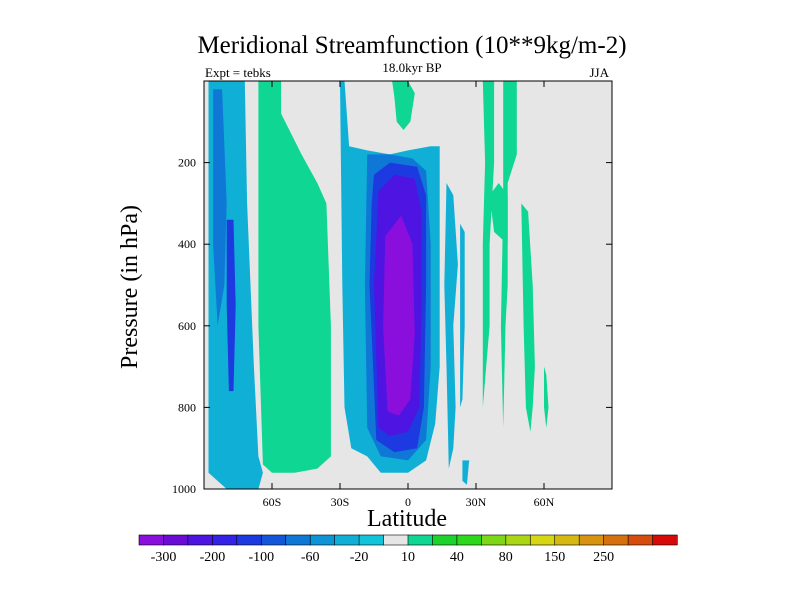 This screenshot has height=600, width=800. Describe the element at coordinates (408, 502) in the screenshot. I see `x-tick-label: 0` at that location.